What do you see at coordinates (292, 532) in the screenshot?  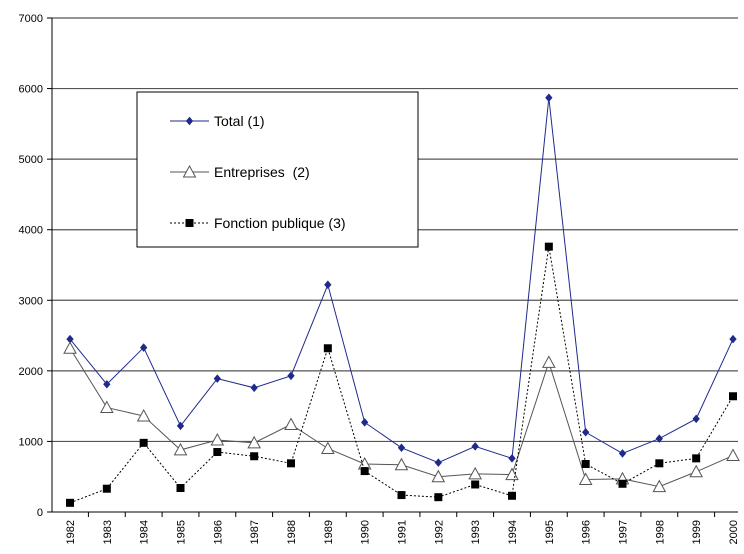 I see `x-tick-label: 1988` at bounding box center [292, 532].